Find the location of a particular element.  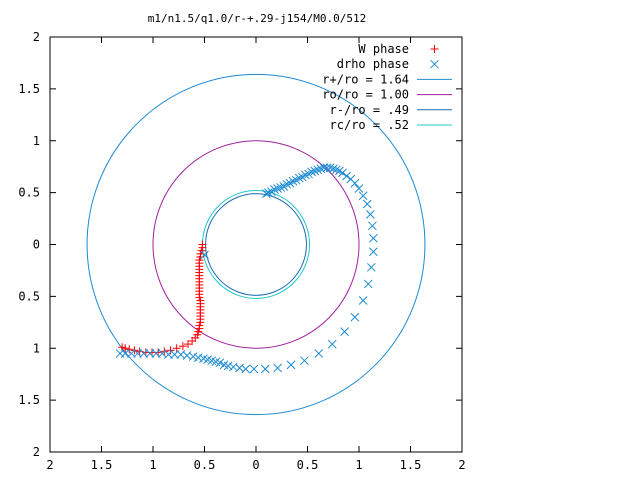

point-1-37-d2 is located at coordinates (371, 267).